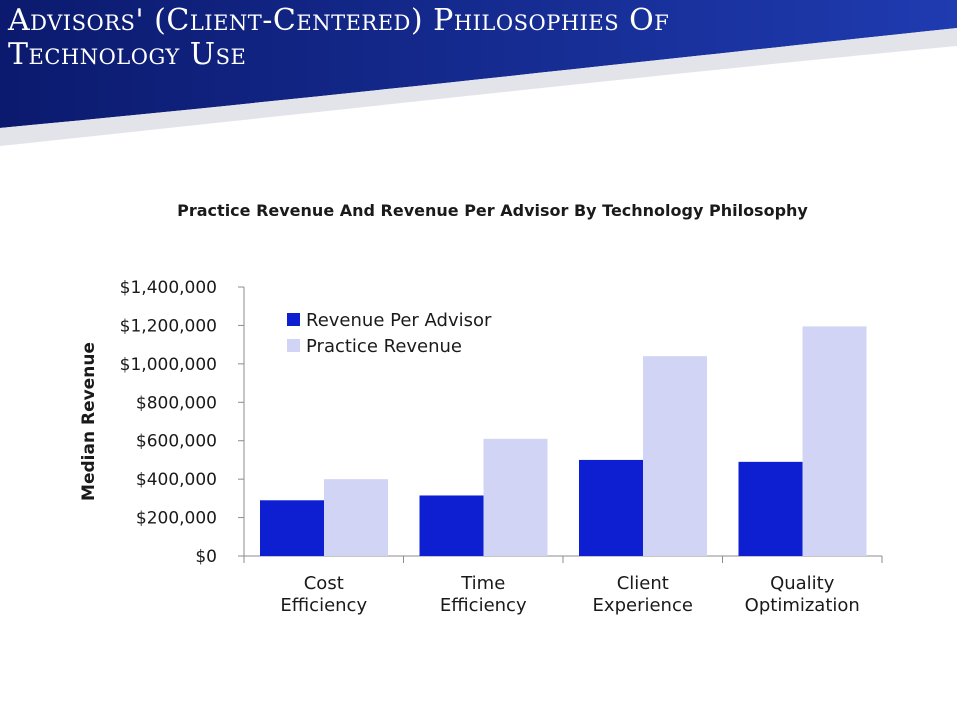 Image resolution: width=957 pixels, height=719 pixels. I want to click on x-tick-label: Quality, so click(802, 583).